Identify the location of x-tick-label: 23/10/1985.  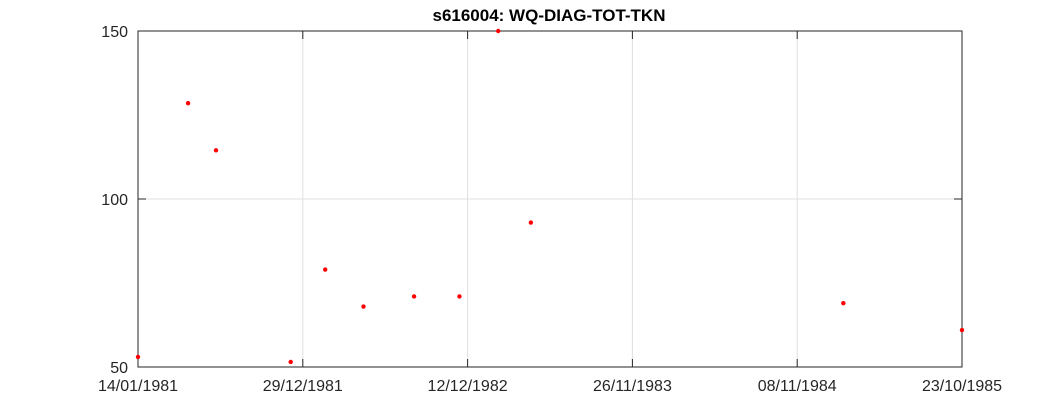
(962, 386).